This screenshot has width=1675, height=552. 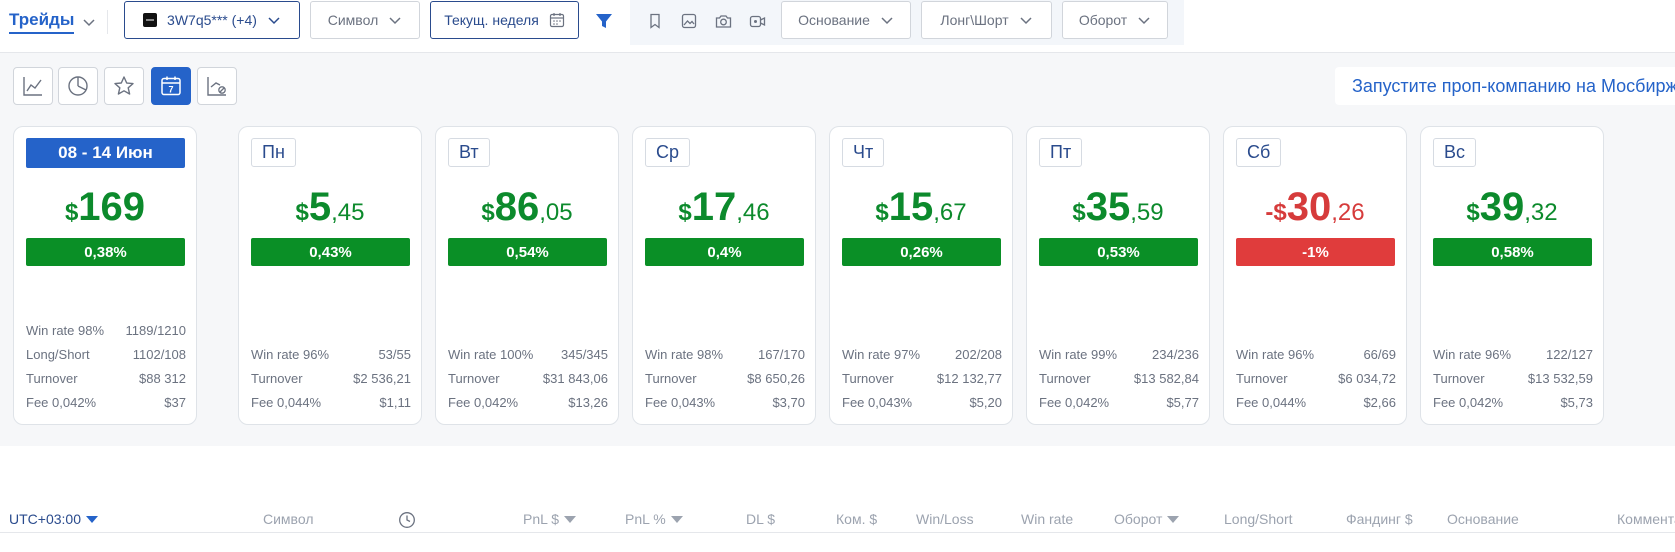 I want to click on view-favorites-button, so click(x=124, y=86).